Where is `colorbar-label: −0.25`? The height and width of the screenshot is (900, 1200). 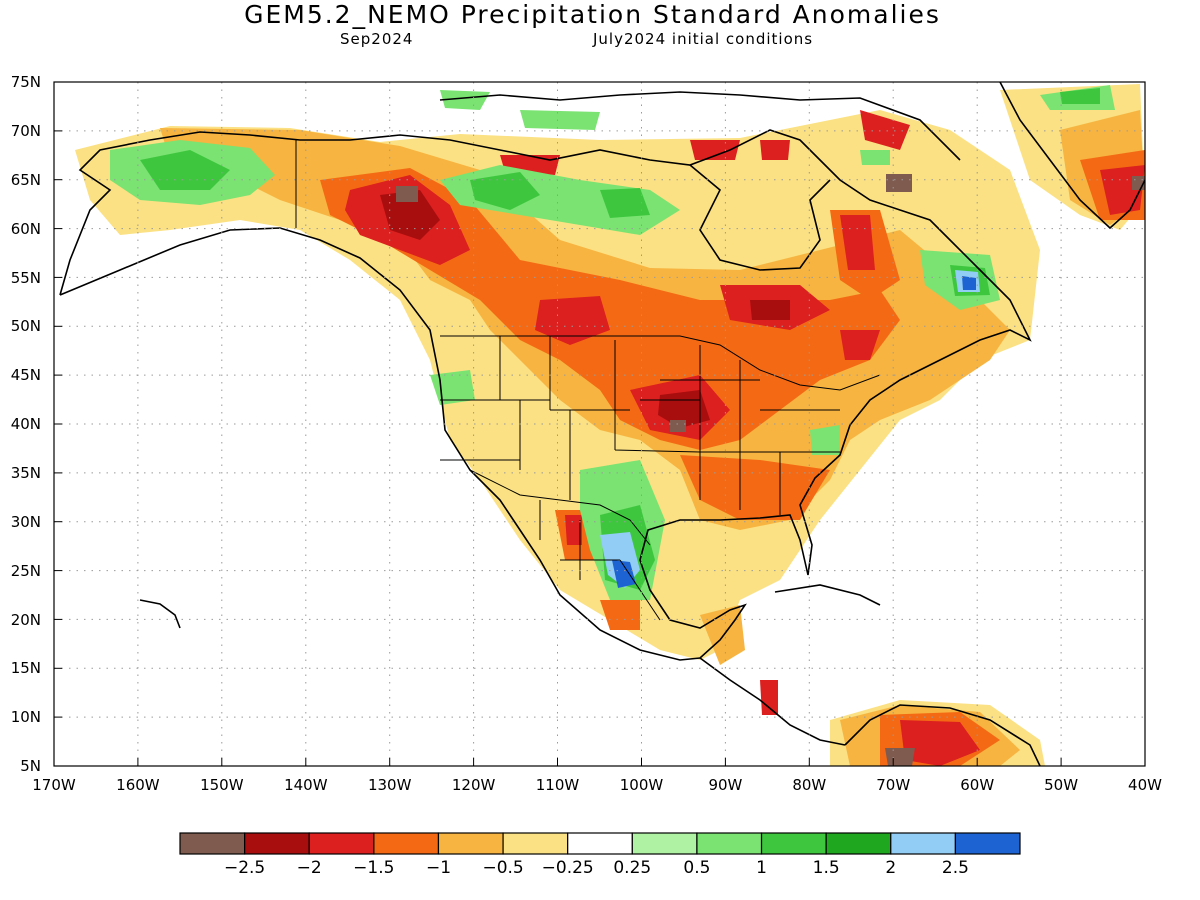 colorbar-label: −0.25 is located at coordinates (568, 868).